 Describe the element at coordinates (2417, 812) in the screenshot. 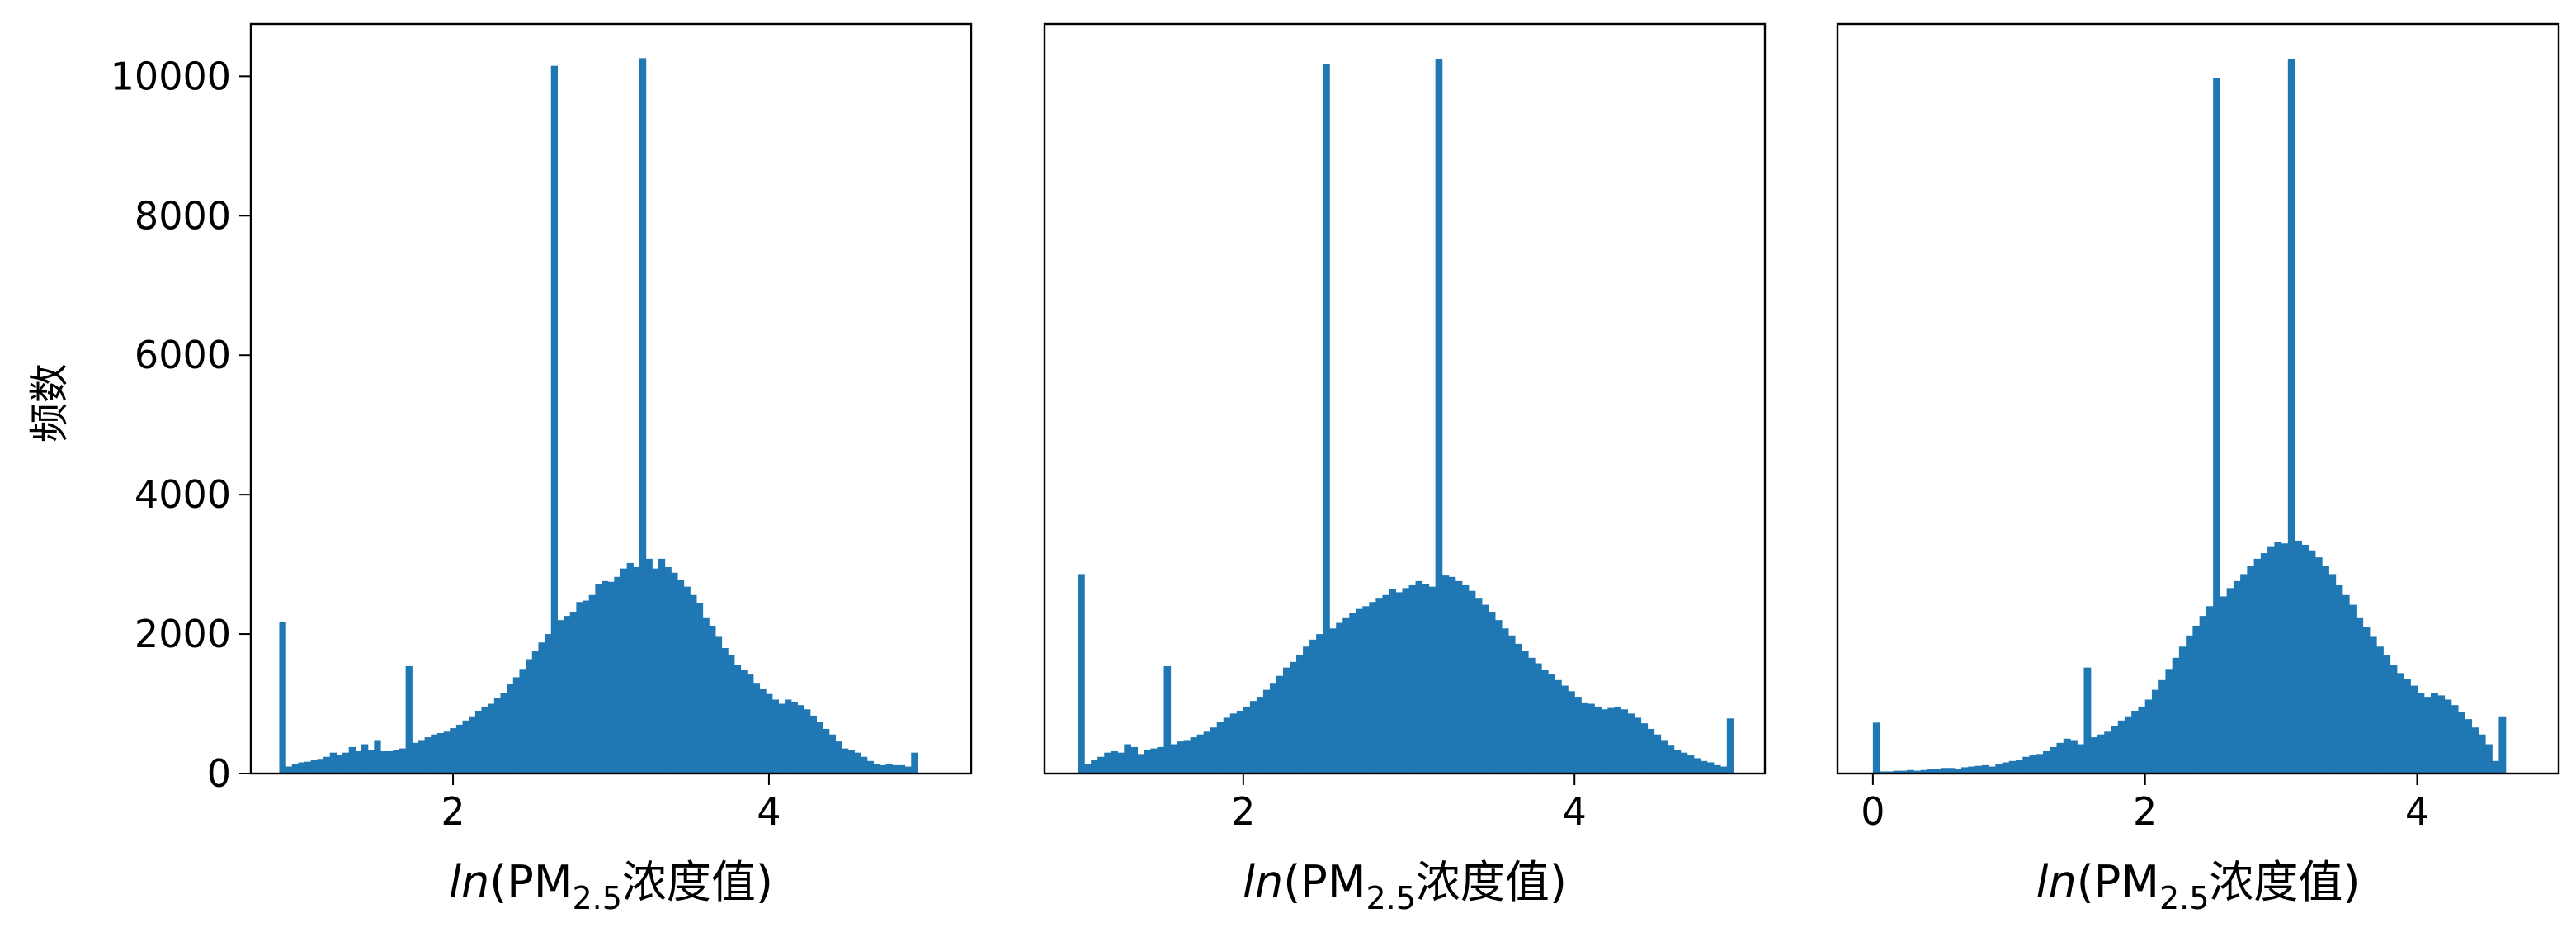

I see `x-tick-label: 4` at that location.